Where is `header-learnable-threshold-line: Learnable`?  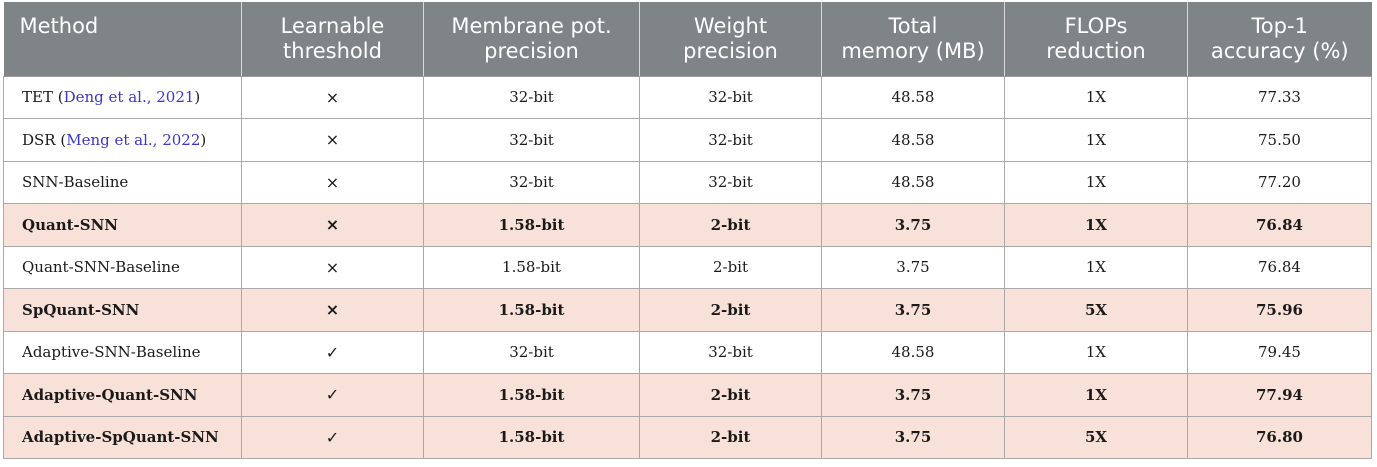 header-learnable-threshold-line: Learnable is located at coordinates (332, 25).